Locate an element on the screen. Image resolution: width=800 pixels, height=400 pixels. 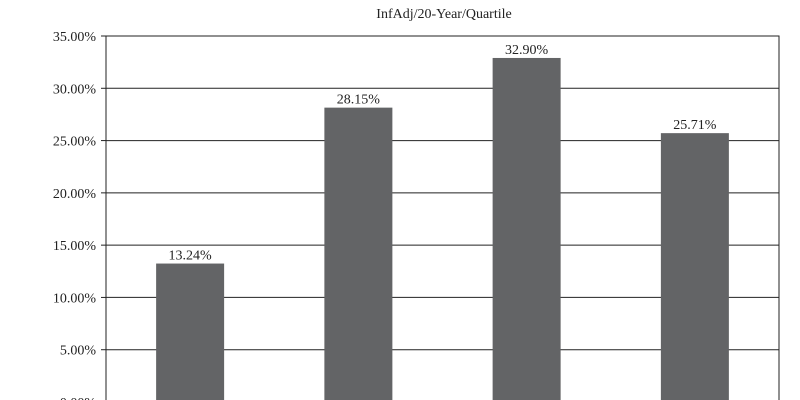
y-tick-label: 30.00% is located at coordinates (75, 89).